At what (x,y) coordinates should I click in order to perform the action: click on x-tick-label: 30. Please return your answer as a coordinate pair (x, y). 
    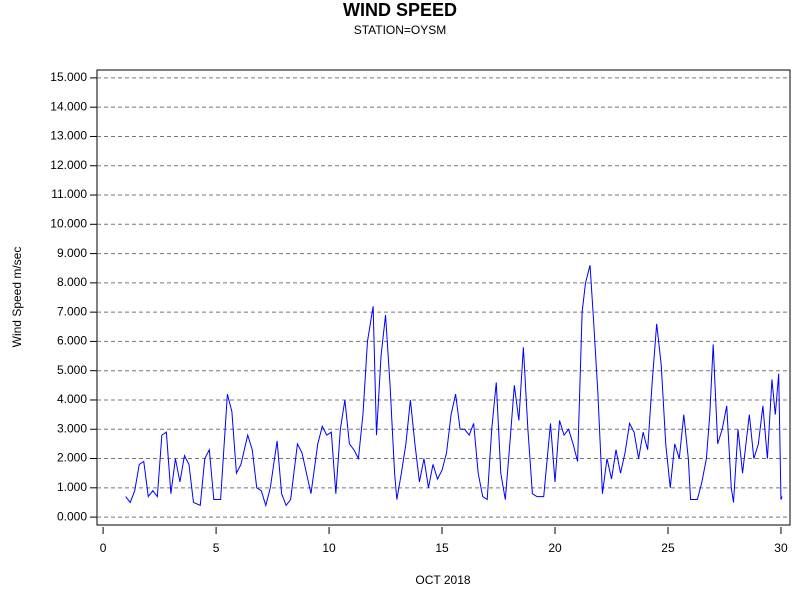
    Looking at the image, I should click on (781, 548).